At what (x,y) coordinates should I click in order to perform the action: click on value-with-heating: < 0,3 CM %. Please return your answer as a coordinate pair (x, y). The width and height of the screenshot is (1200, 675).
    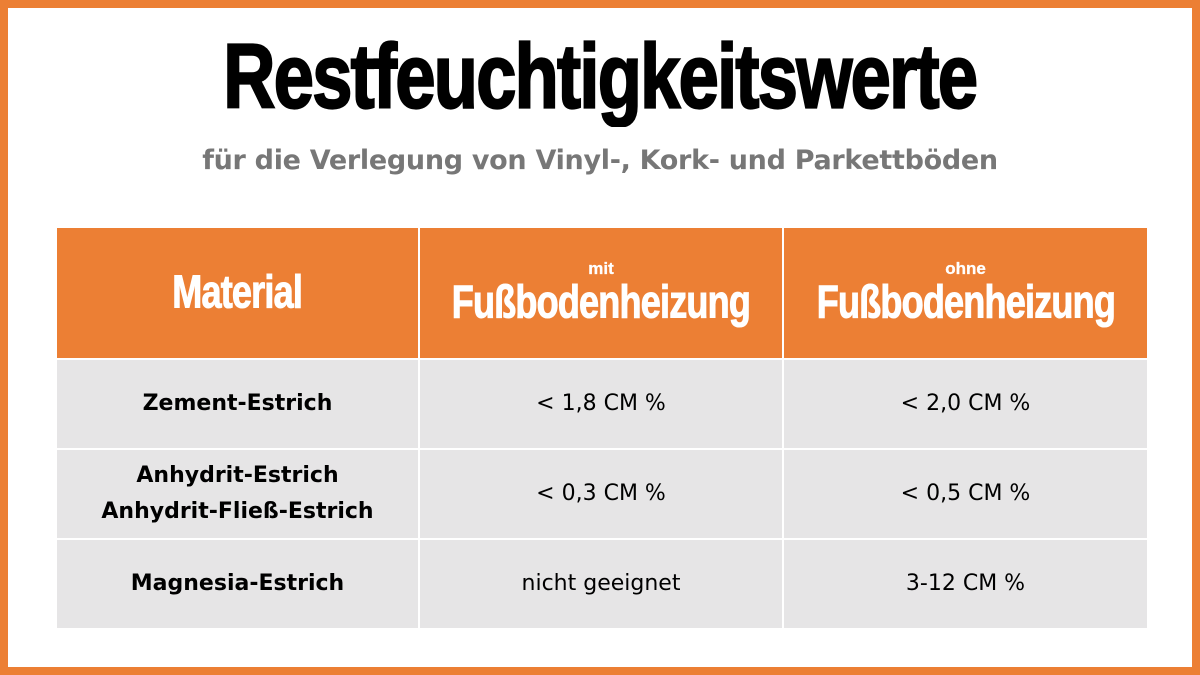
    Looking at the image, I should click on (601, 494).